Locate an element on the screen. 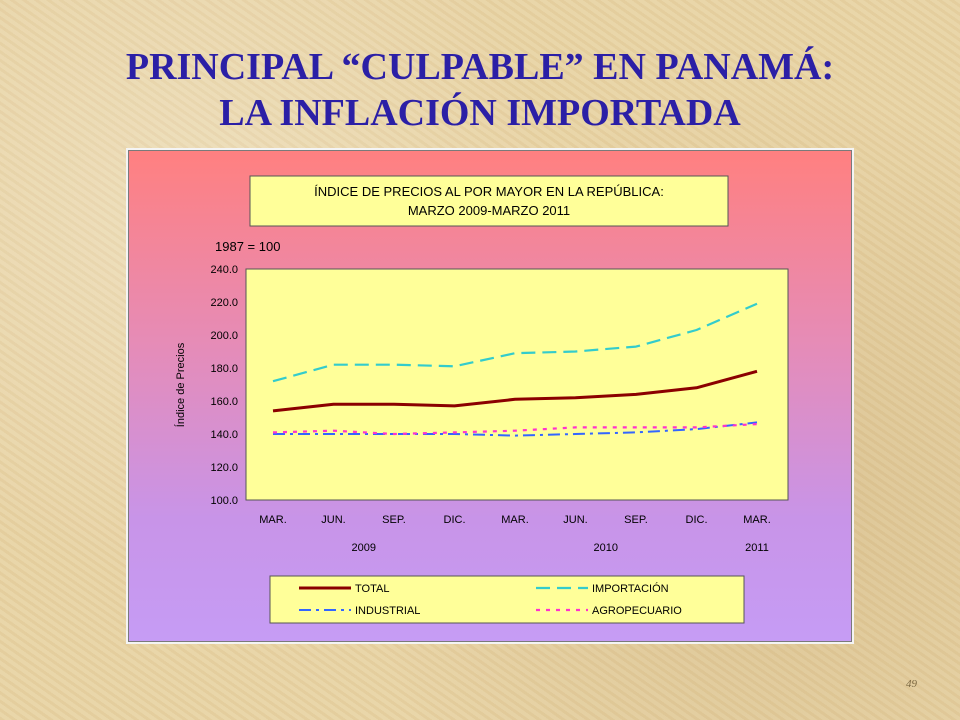  slide-title-line2: LA INFLACIÓN IMPORTADA is located at coordinates (480, 113).